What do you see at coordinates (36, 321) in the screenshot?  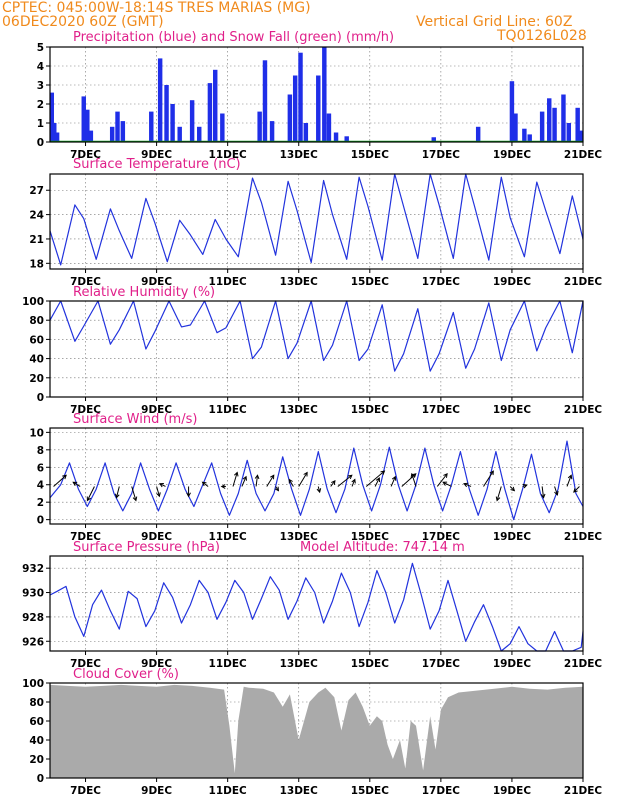 I see `y-tick-label: 80` at bounding box center [36, 321].